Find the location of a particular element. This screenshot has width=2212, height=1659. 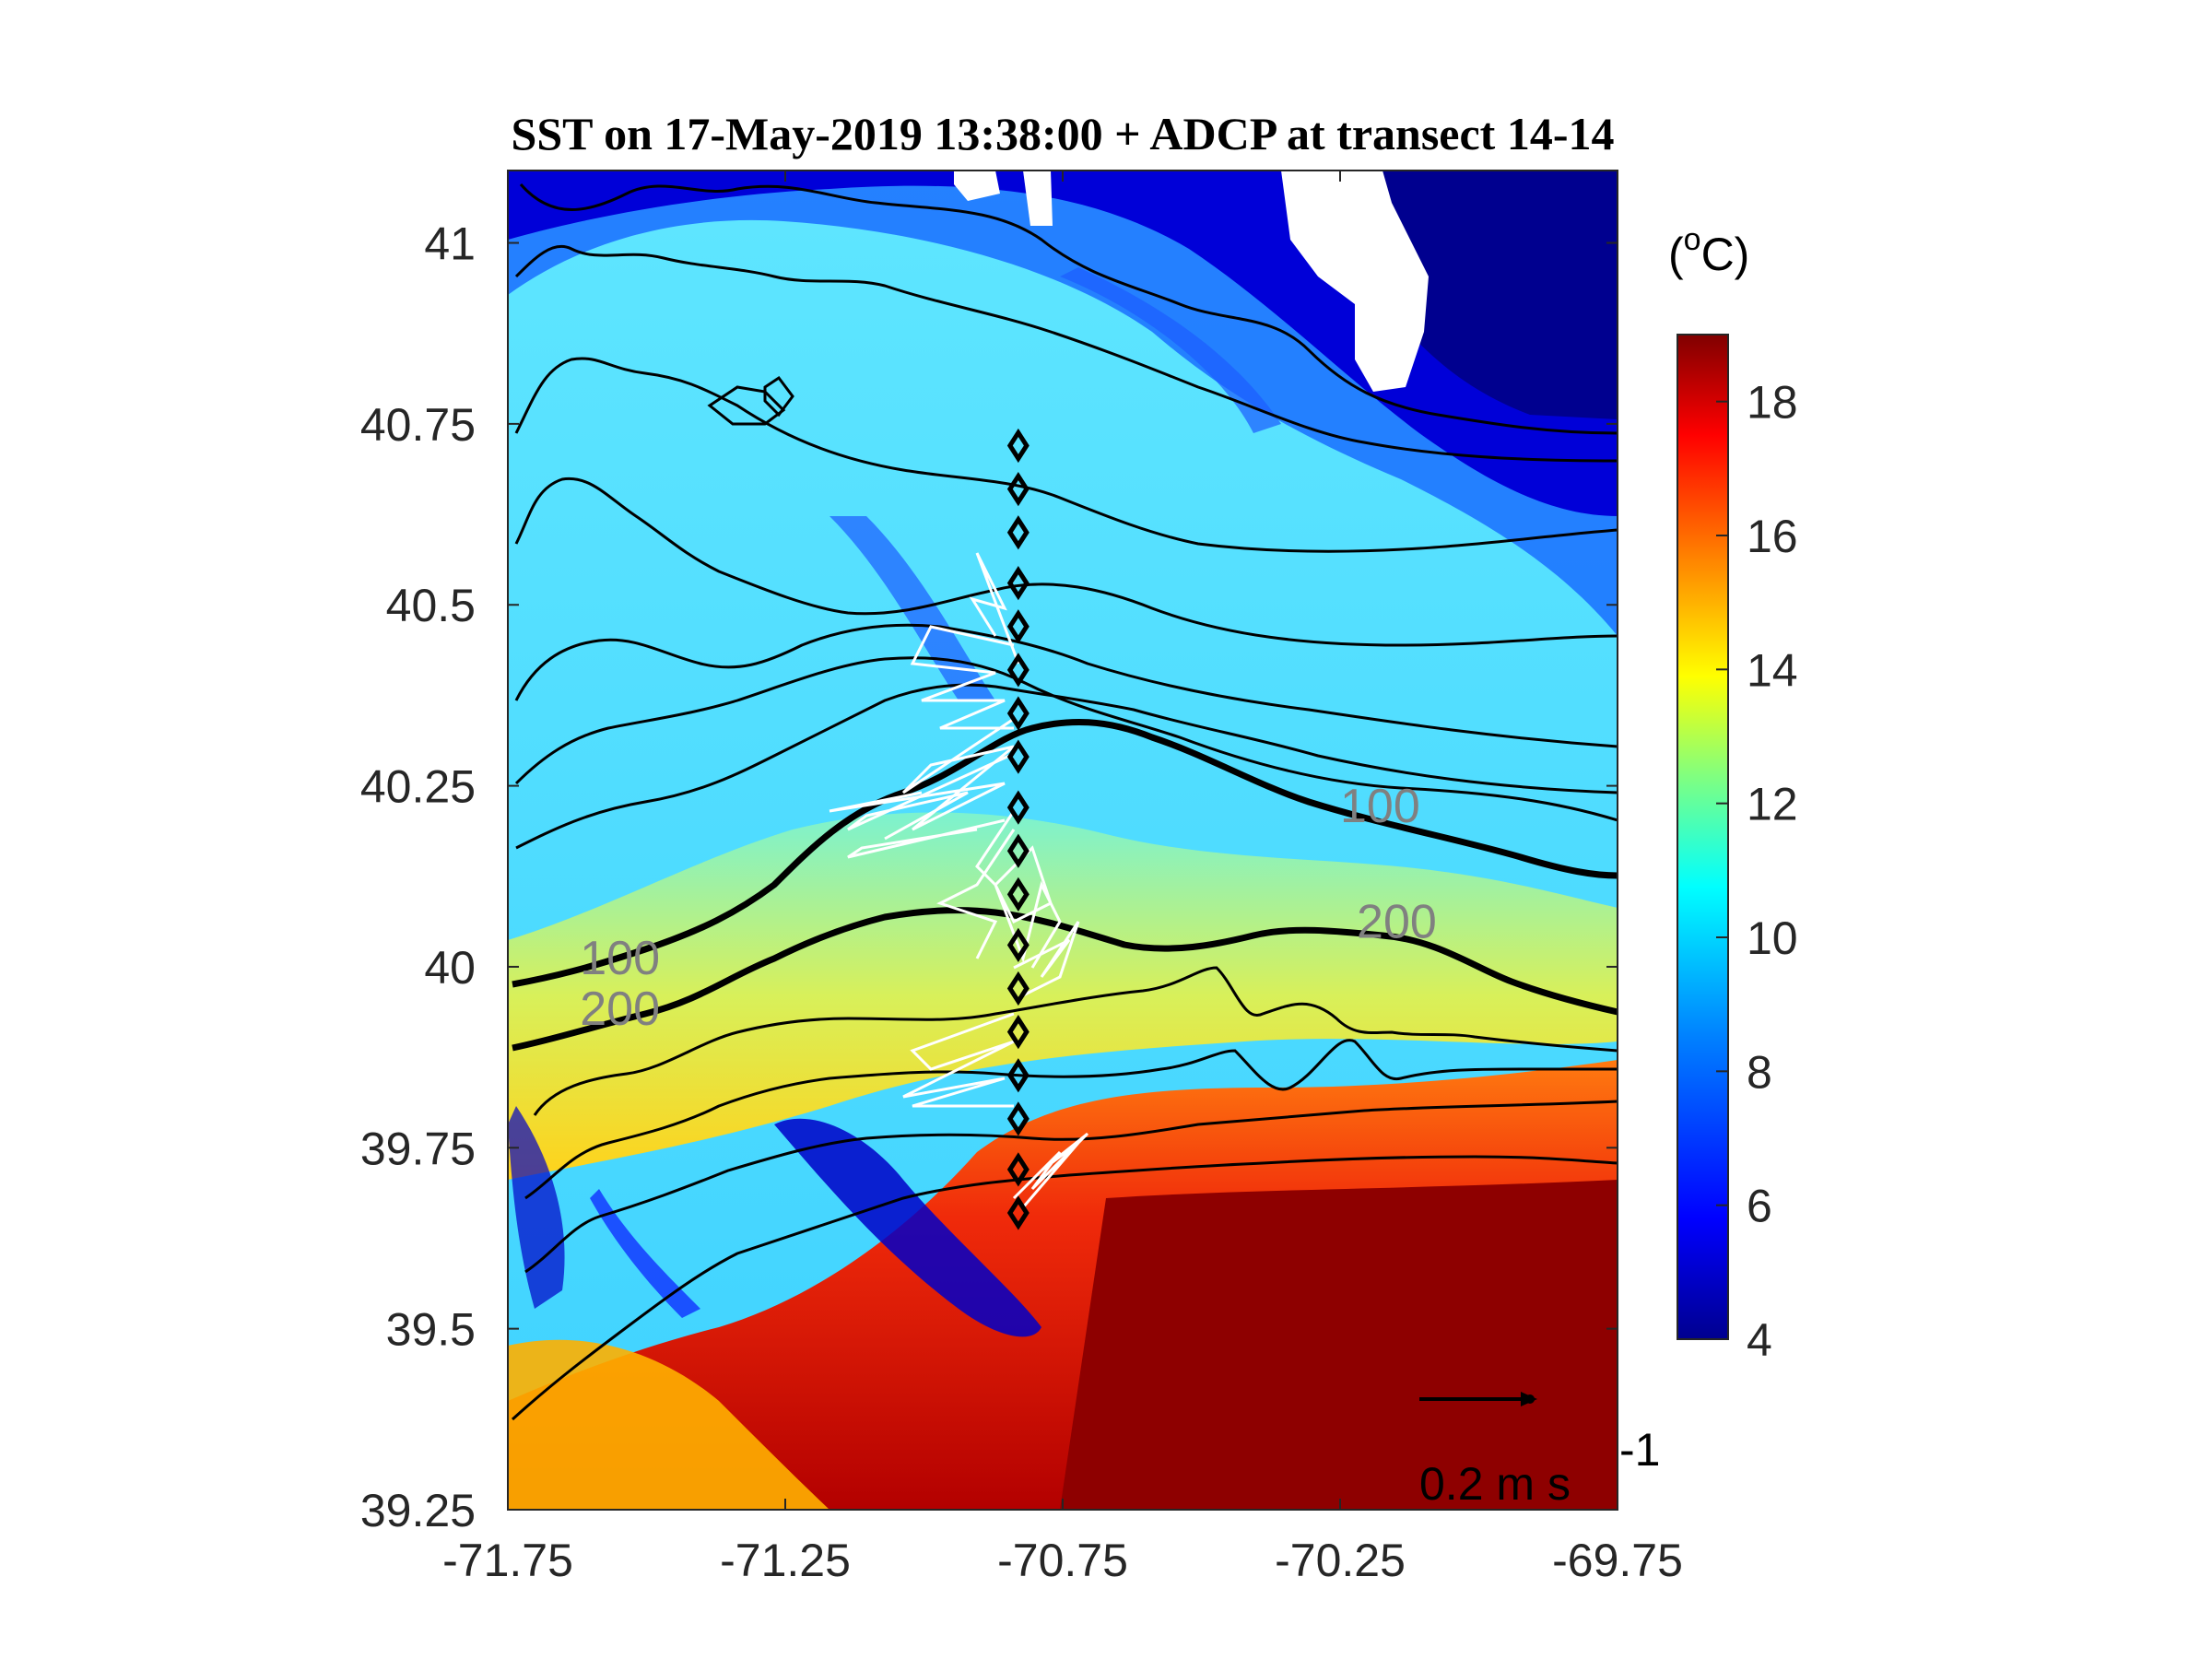

adcp-station-markers is located at coordinates (1018, 829).